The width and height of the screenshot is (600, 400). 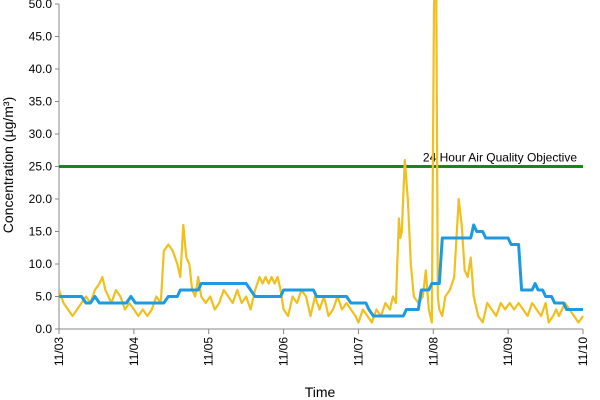 I want to click on reference-line-group: 24 Hour Air Quality Objective, so click(x=321, y=159).